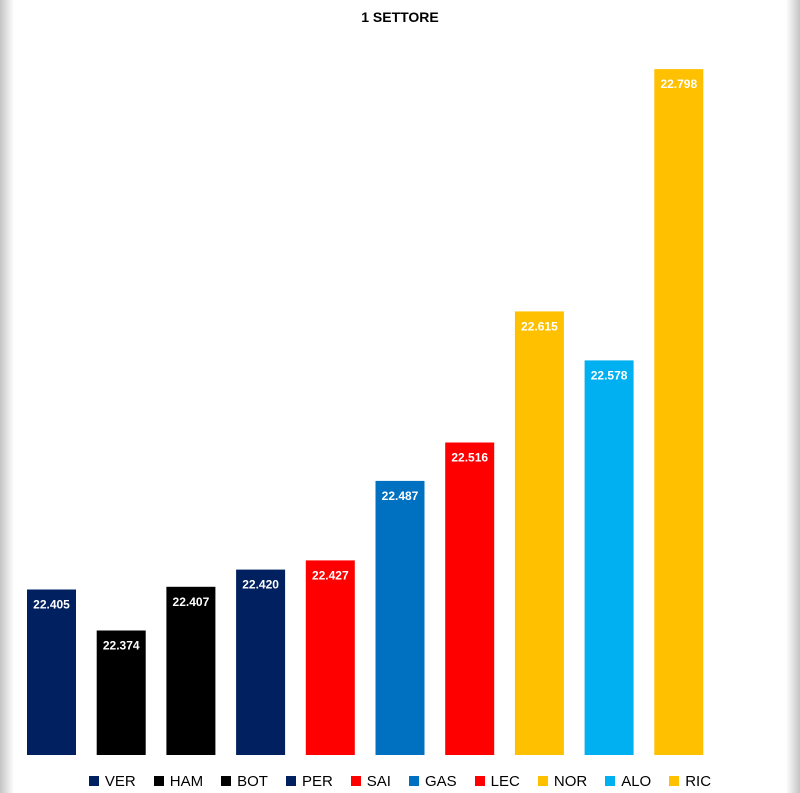 This screenshot has width=800, height=793. I want to click on legend-item-gas: GAS, so click(432, 781).